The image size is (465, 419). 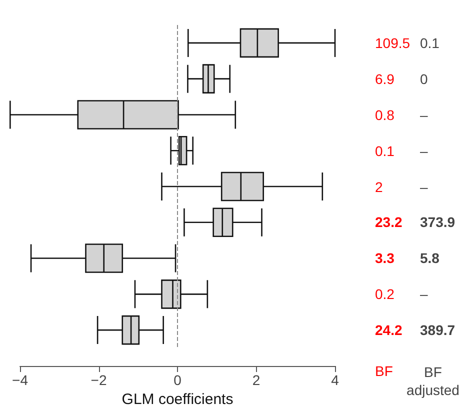 What do you see at coordinates (433, 381) in the screenshot?
I see `text: BF adjusted` at bounding box center [433, 381].